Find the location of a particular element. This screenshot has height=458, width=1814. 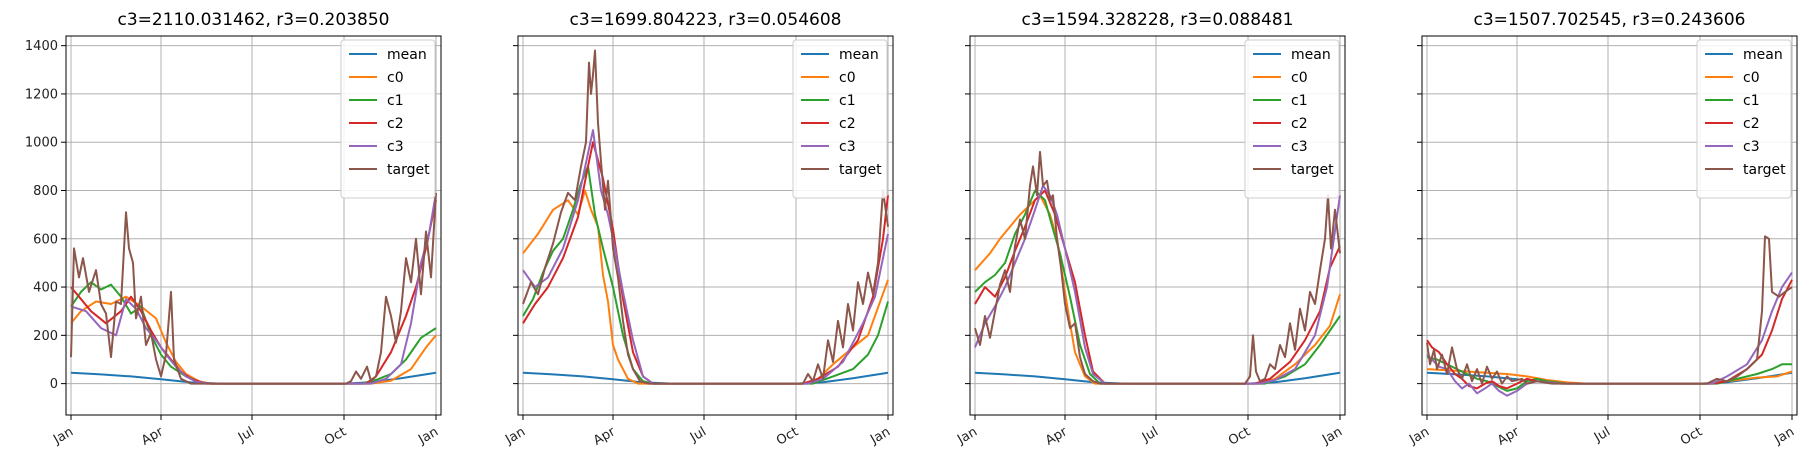

y-tick-label: 800 is located at coordinates (45, 191).